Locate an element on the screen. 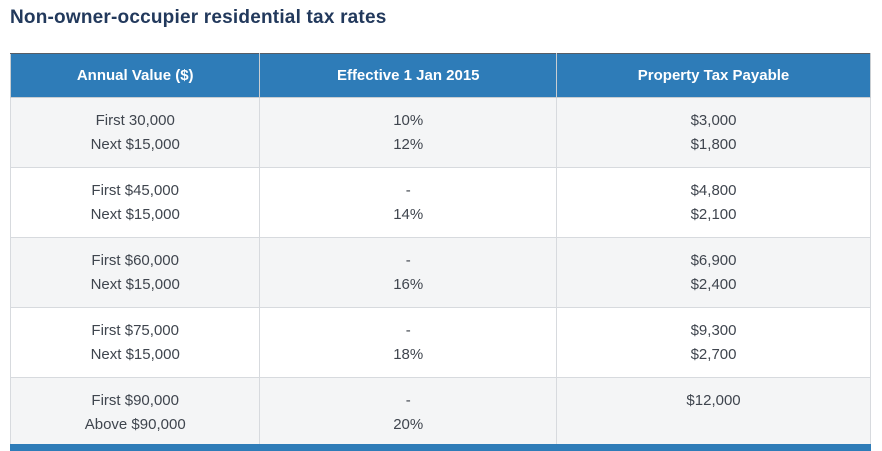 Image resolution: width=882 pixels, height=451 pixels. cell-line: First $75,000 is located at coordinates (135, 330).